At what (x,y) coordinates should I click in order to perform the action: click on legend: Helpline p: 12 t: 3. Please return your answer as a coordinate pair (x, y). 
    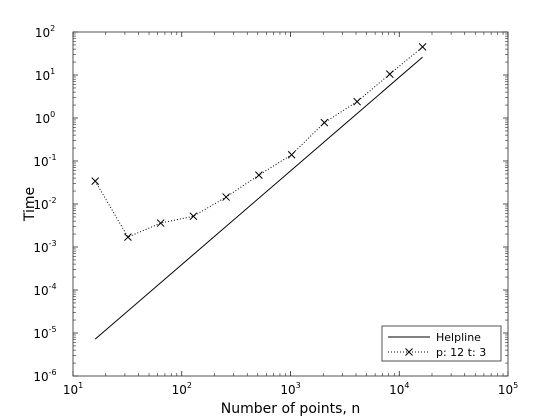
    Looking at the image, I should click on (441, 343).